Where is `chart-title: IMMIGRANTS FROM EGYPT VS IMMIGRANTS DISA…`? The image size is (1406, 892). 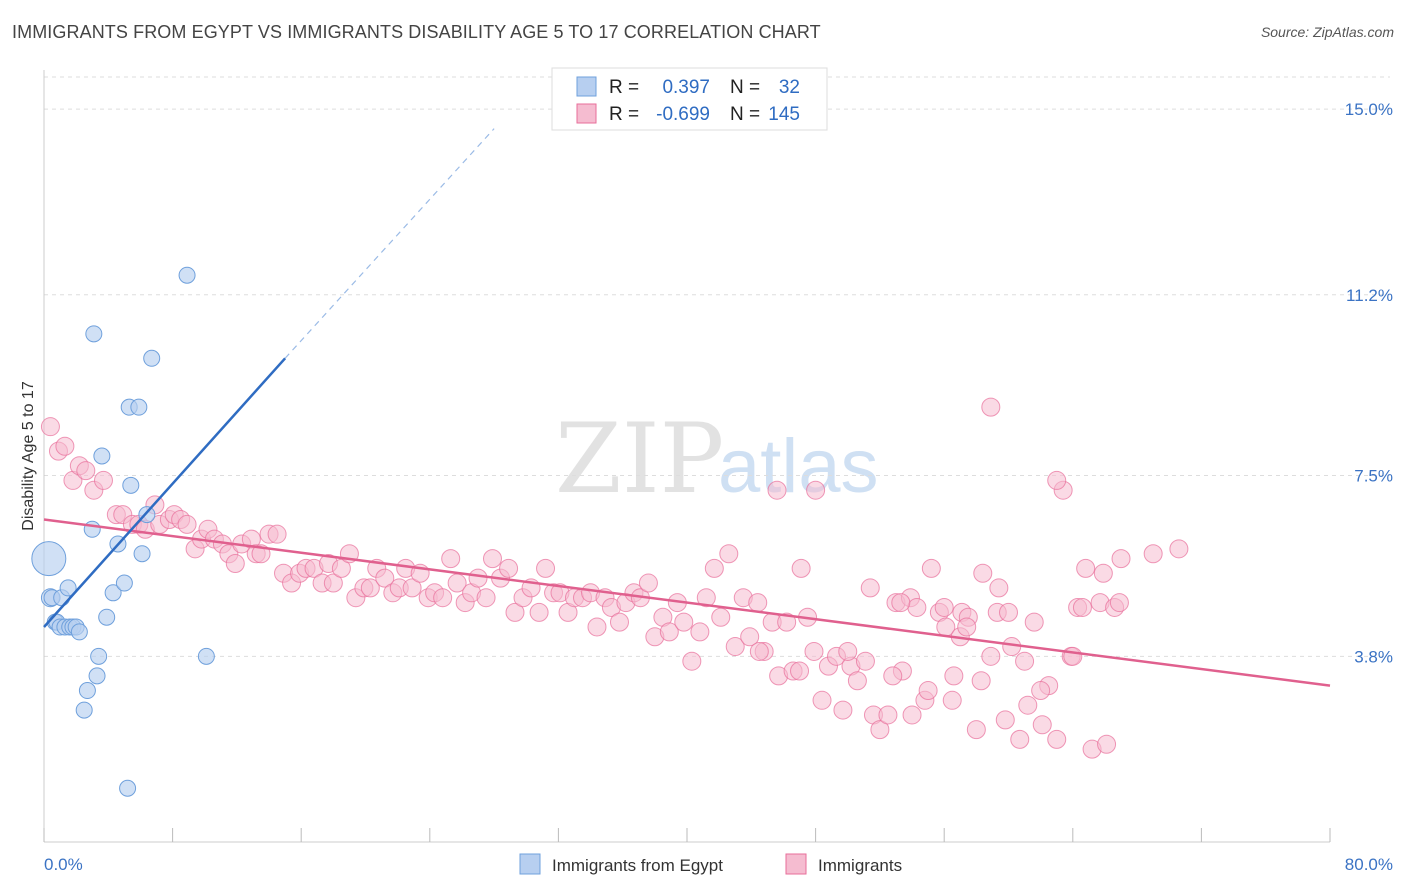 chart-title: IMMIGRANTS FROM EGYPT VS IMMIGRANTS DISA… is located at coordinates (416, 32).